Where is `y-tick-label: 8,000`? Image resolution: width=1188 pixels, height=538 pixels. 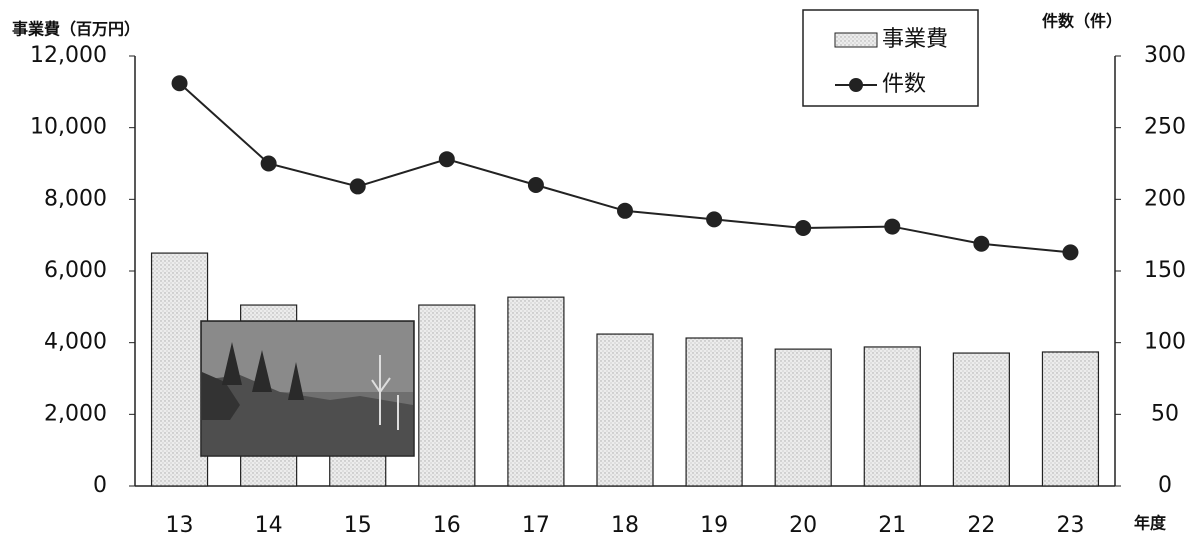
y-tick-label: 8,000 is located at coordinates (75, 198).